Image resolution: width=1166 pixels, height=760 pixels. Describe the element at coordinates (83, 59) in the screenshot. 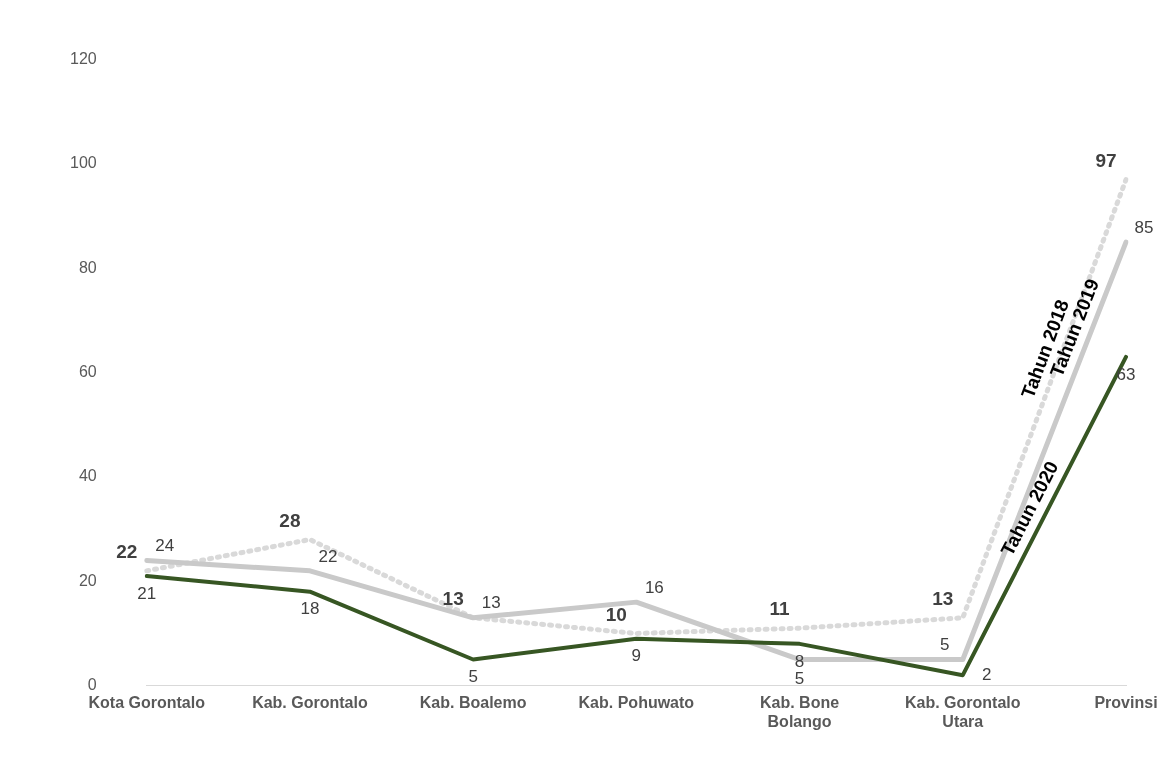

I see `y-tick-label: 120` at that location.